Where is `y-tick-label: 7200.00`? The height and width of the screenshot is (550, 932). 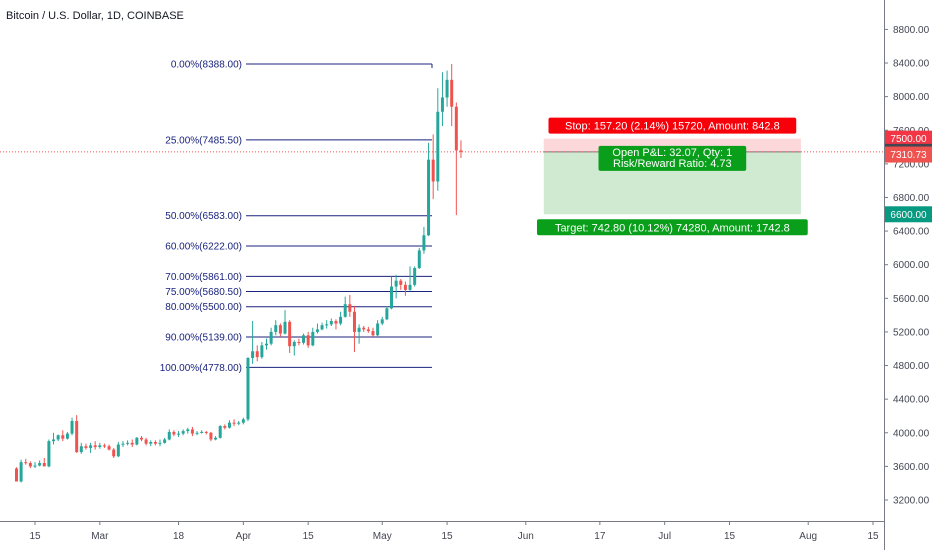
y-tick-label: 7200.00 is located at coordinates (911, 164).